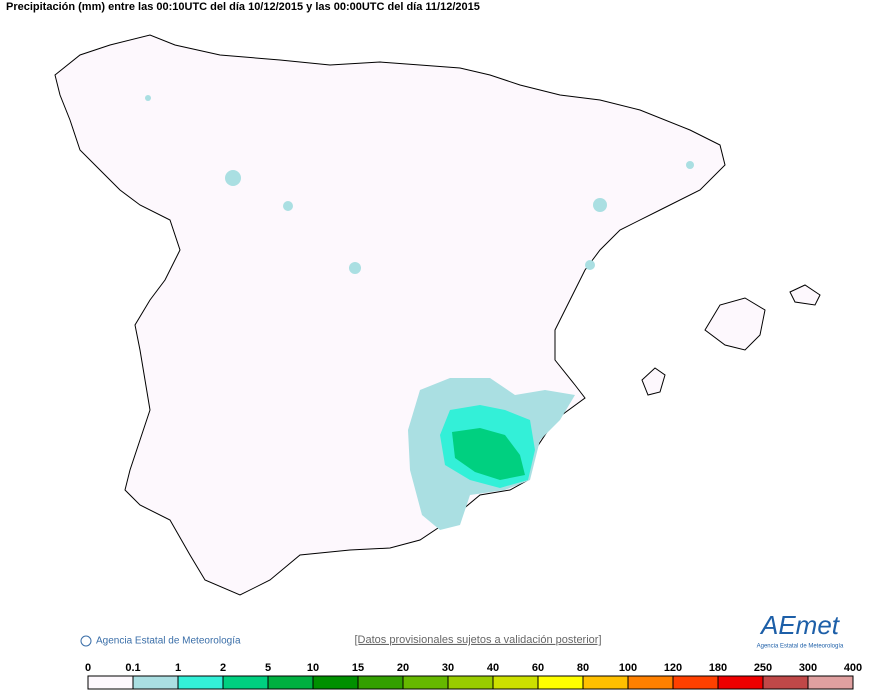 This screenshot has height=696, width=870. Describe the element at coordinates (403, 668) in the screenshot. I see `legend-label: 20` at that location.